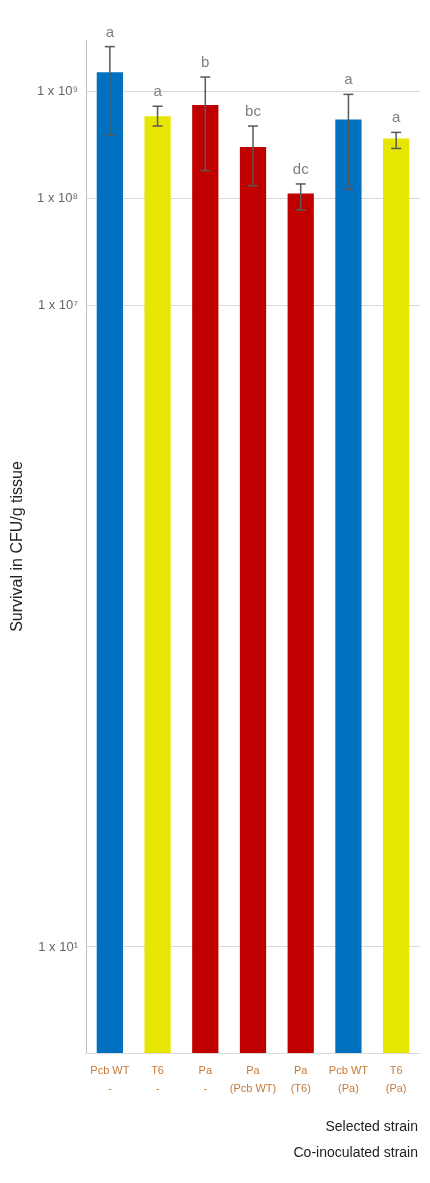 The width and height of the screenshot is (430, 1183). What do you see at coordinates (253, 1079) in the screenshot?
I see `x-tick-label: Pa (Pcb WT)` at bounding box center [253, 1079].